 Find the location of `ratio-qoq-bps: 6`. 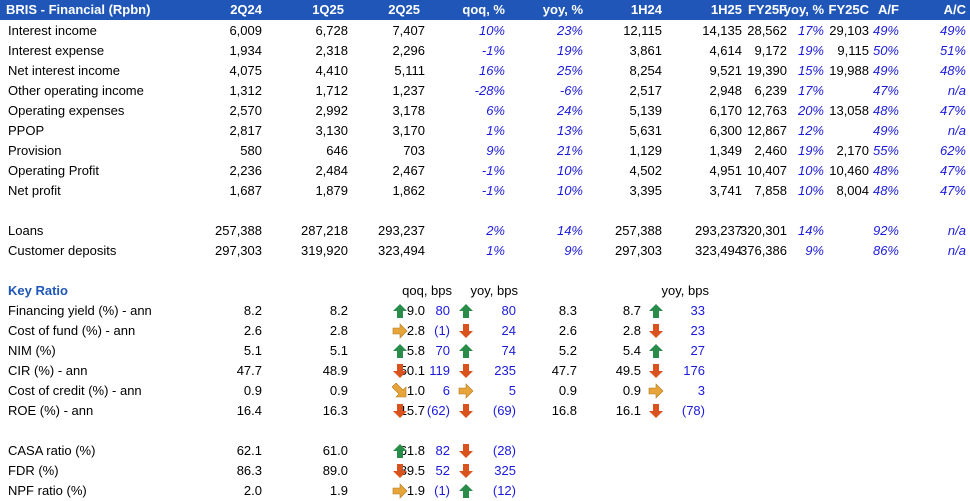

ratio-qoq-bps: 6 is located at coordinates (446, 390).